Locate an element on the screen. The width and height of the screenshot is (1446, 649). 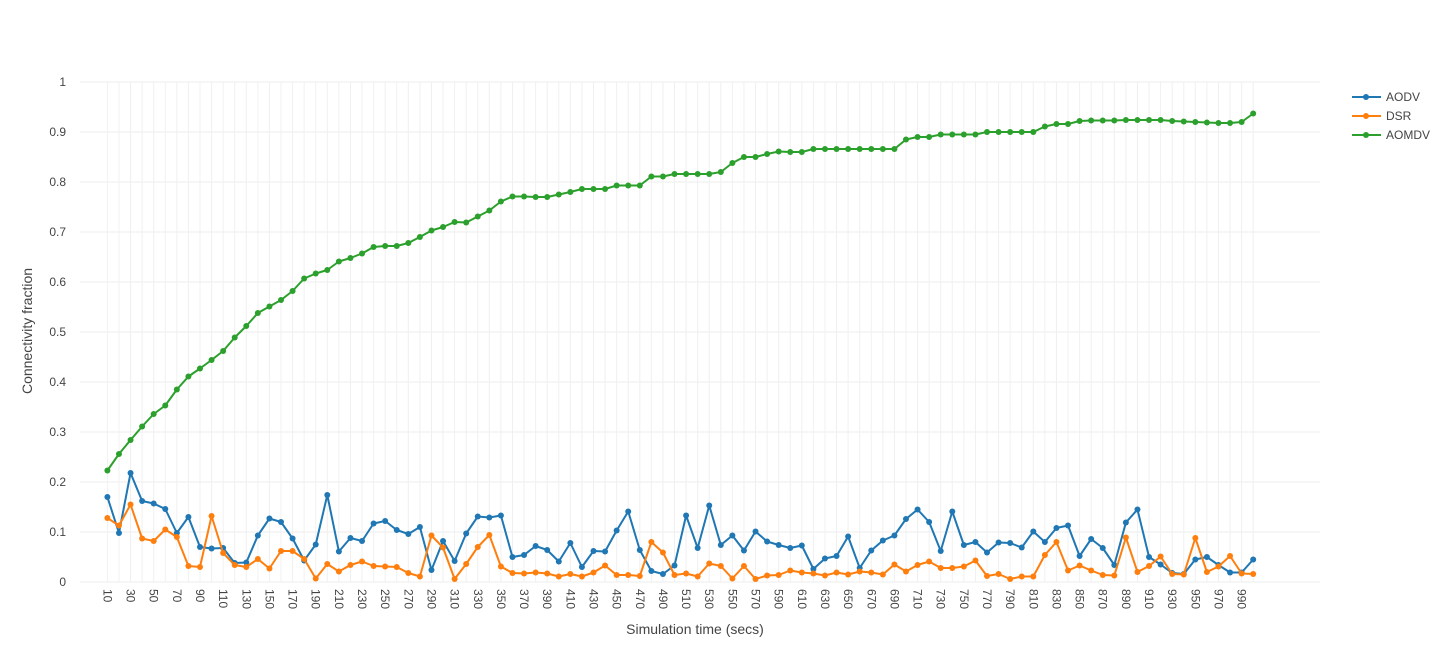
series-aodv is located at coordinates (680, 523).